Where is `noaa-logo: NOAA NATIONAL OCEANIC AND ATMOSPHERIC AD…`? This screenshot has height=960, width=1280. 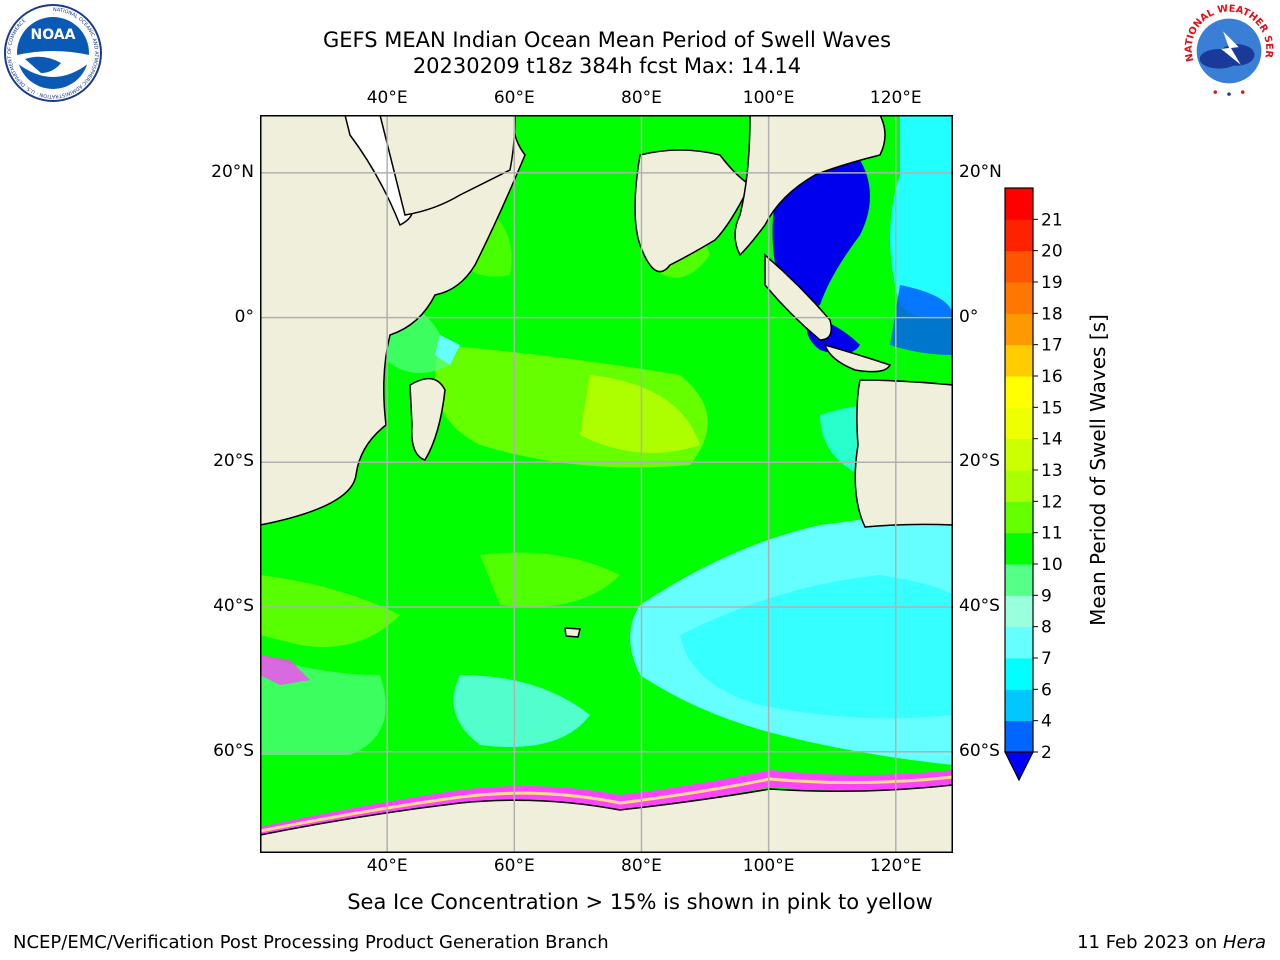 noaa-logo: NOAA NATIONAL OCEANIC AND ATMOSPHERIC AD… is located at coordinates (53, 53).